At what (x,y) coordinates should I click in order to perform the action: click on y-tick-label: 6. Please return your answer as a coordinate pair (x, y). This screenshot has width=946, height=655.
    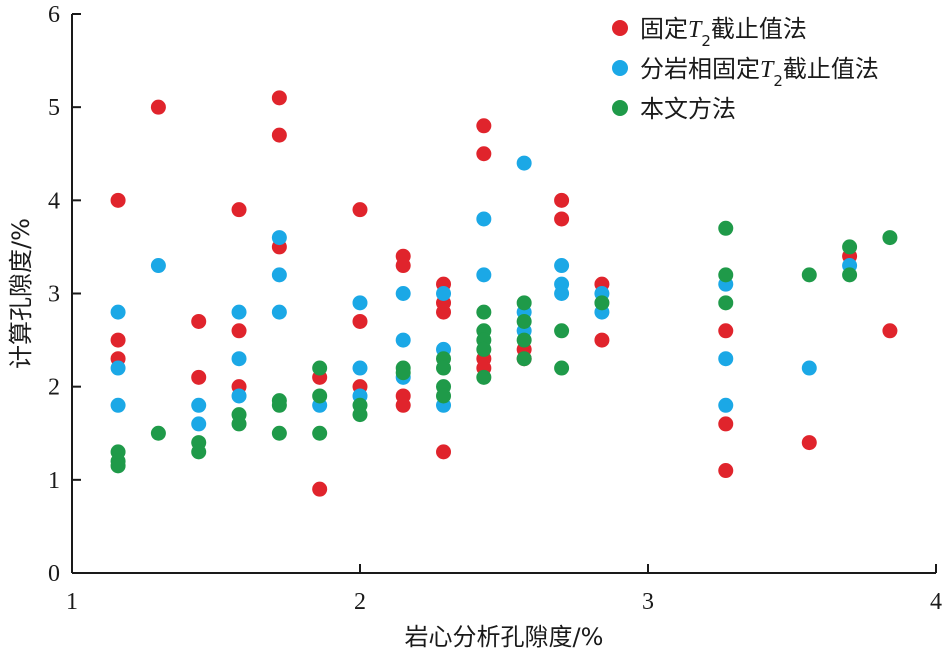
    Looking at the image, I should click on (54, 15).